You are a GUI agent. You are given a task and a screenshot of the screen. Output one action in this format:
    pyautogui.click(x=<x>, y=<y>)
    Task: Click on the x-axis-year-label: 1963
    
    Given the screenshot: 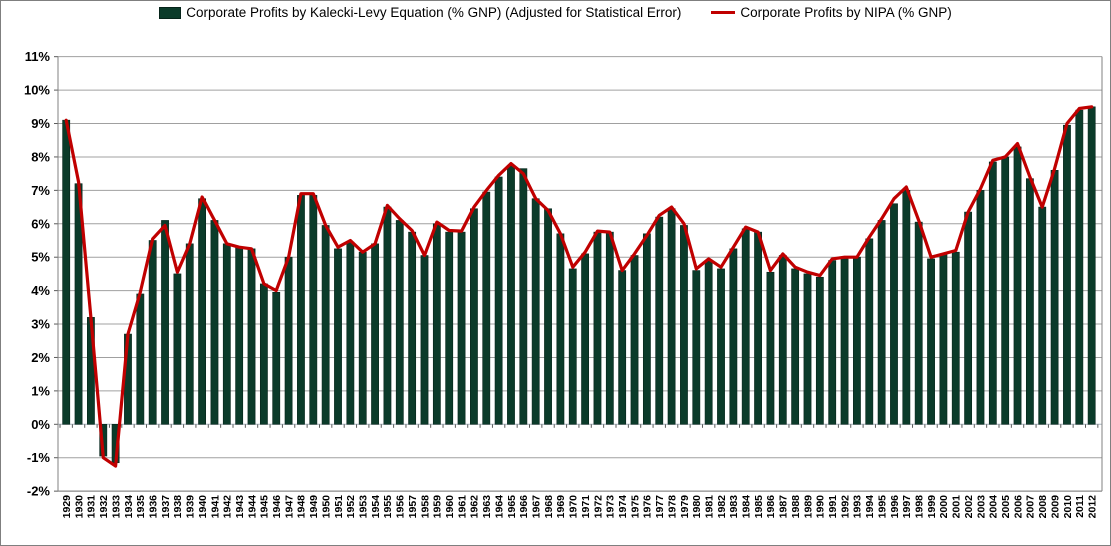 What is the action you would take?
    pyautogui.click(x=487, y=507)
    